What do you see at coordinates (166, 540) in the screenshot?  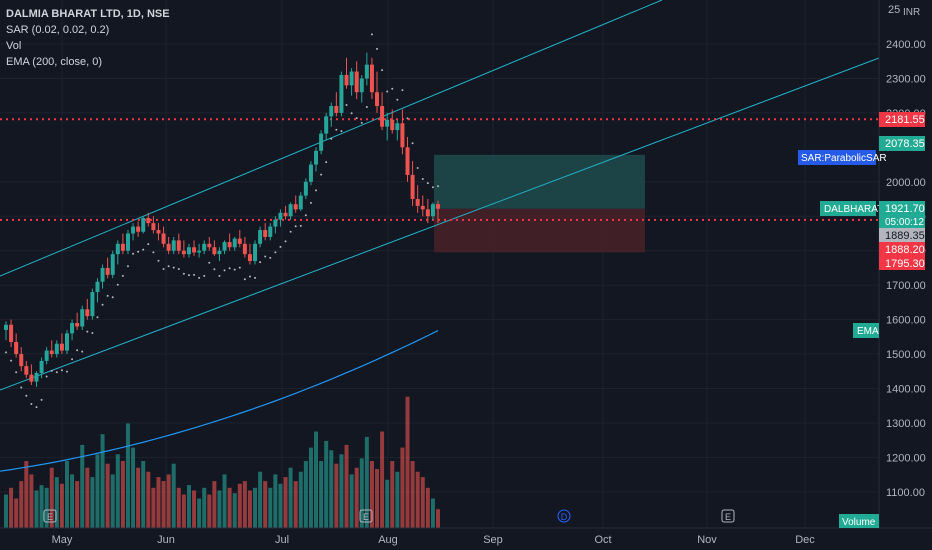 I see `time-tick-label: Jun` at bounding box center [166, 540].